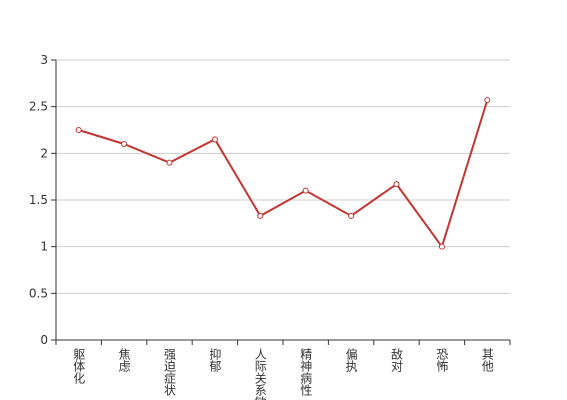  I want to click on x-tick-label: 抑郁, so click(215, 360).